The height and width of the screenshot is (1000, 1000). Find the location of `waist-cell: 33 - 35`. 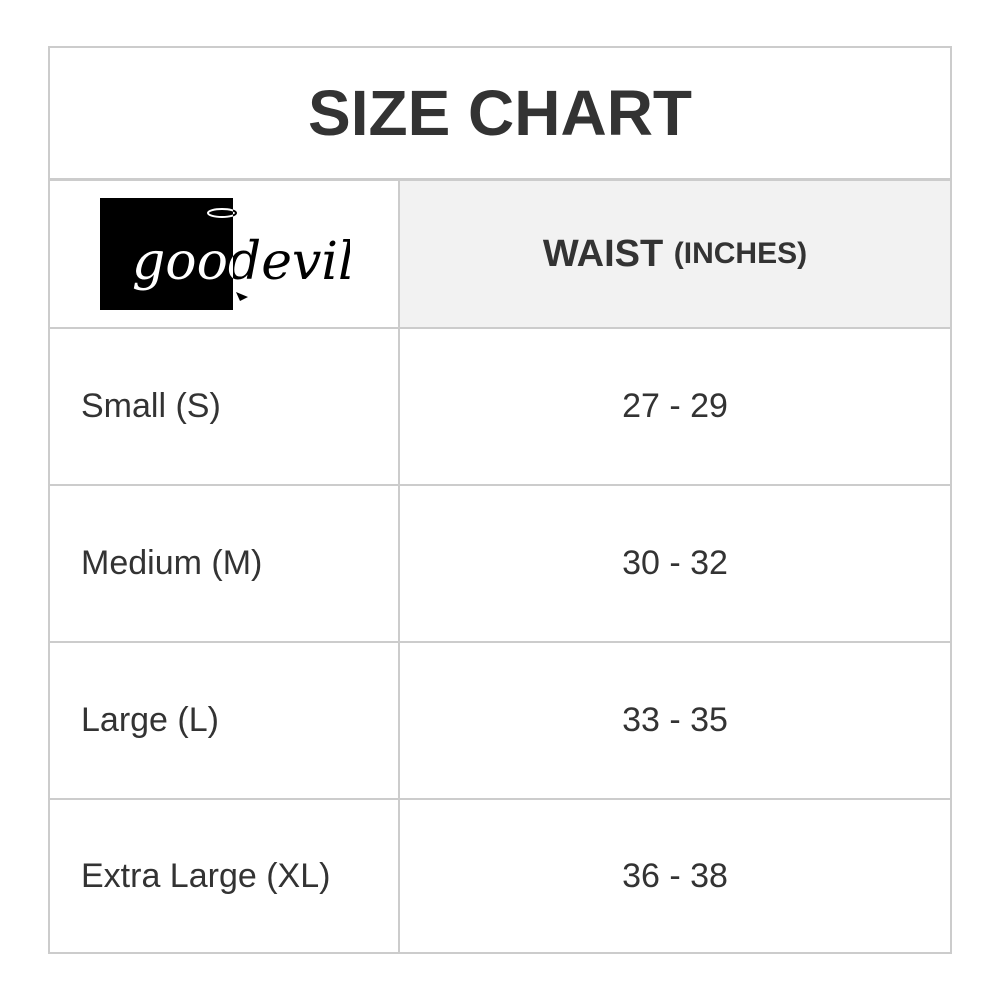

waist-cell: 33 - 35 is located at coordinates (675, 720).